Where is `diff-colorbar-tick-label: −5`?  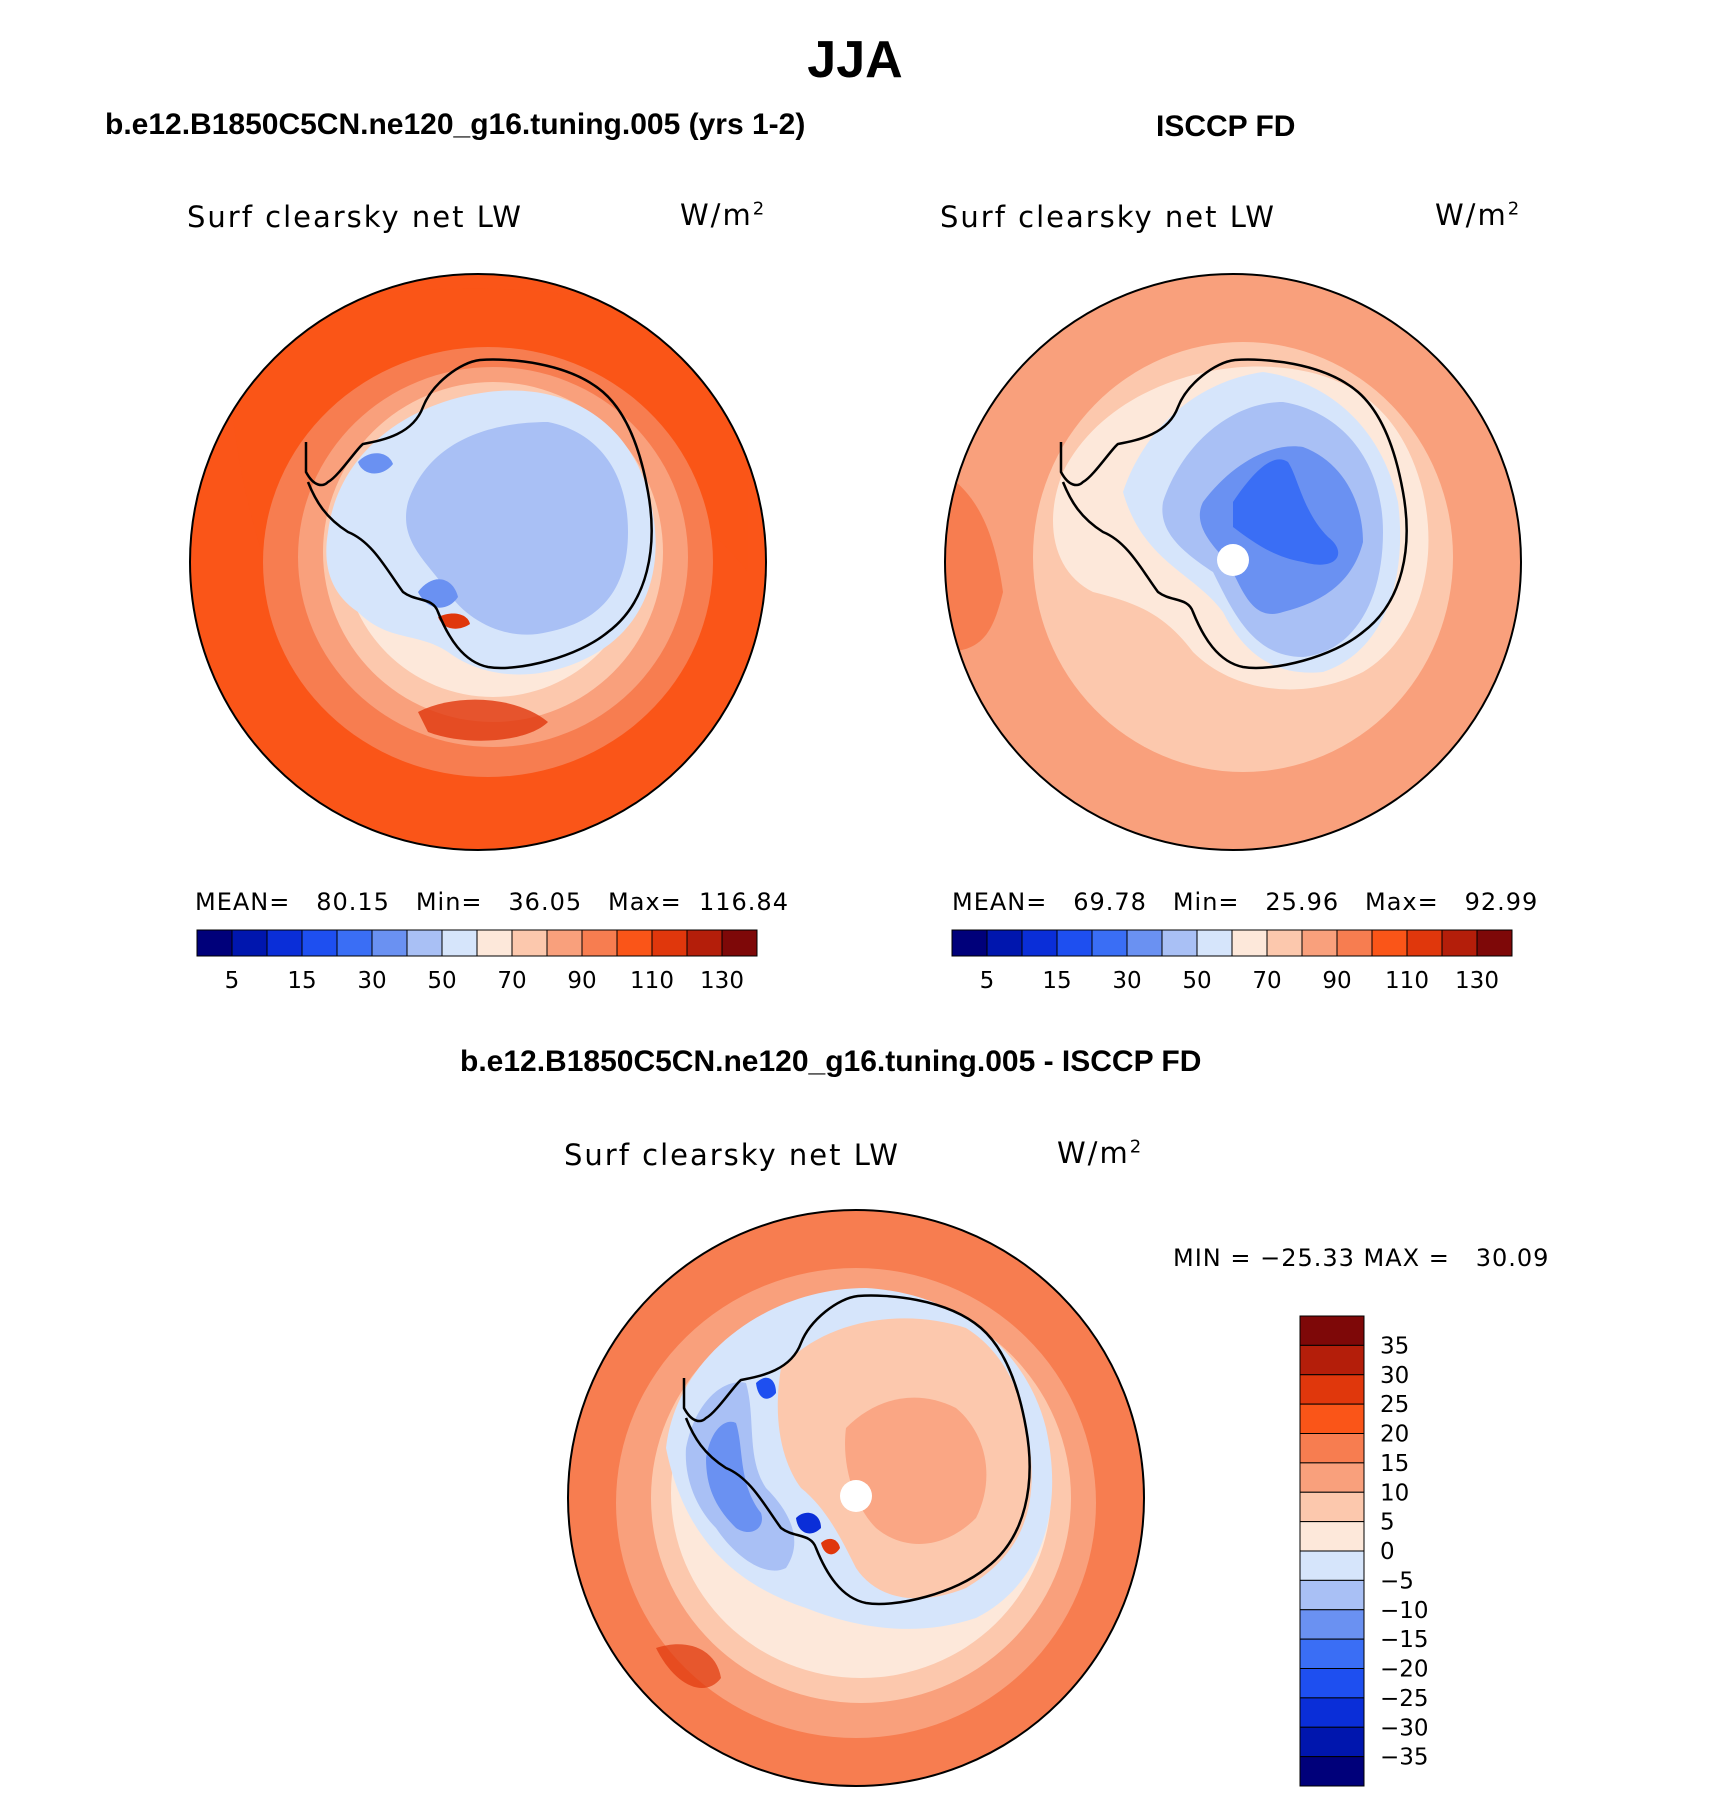 diff-colorbar-tick-label: −5 is located at coordinates (1397, 1581).